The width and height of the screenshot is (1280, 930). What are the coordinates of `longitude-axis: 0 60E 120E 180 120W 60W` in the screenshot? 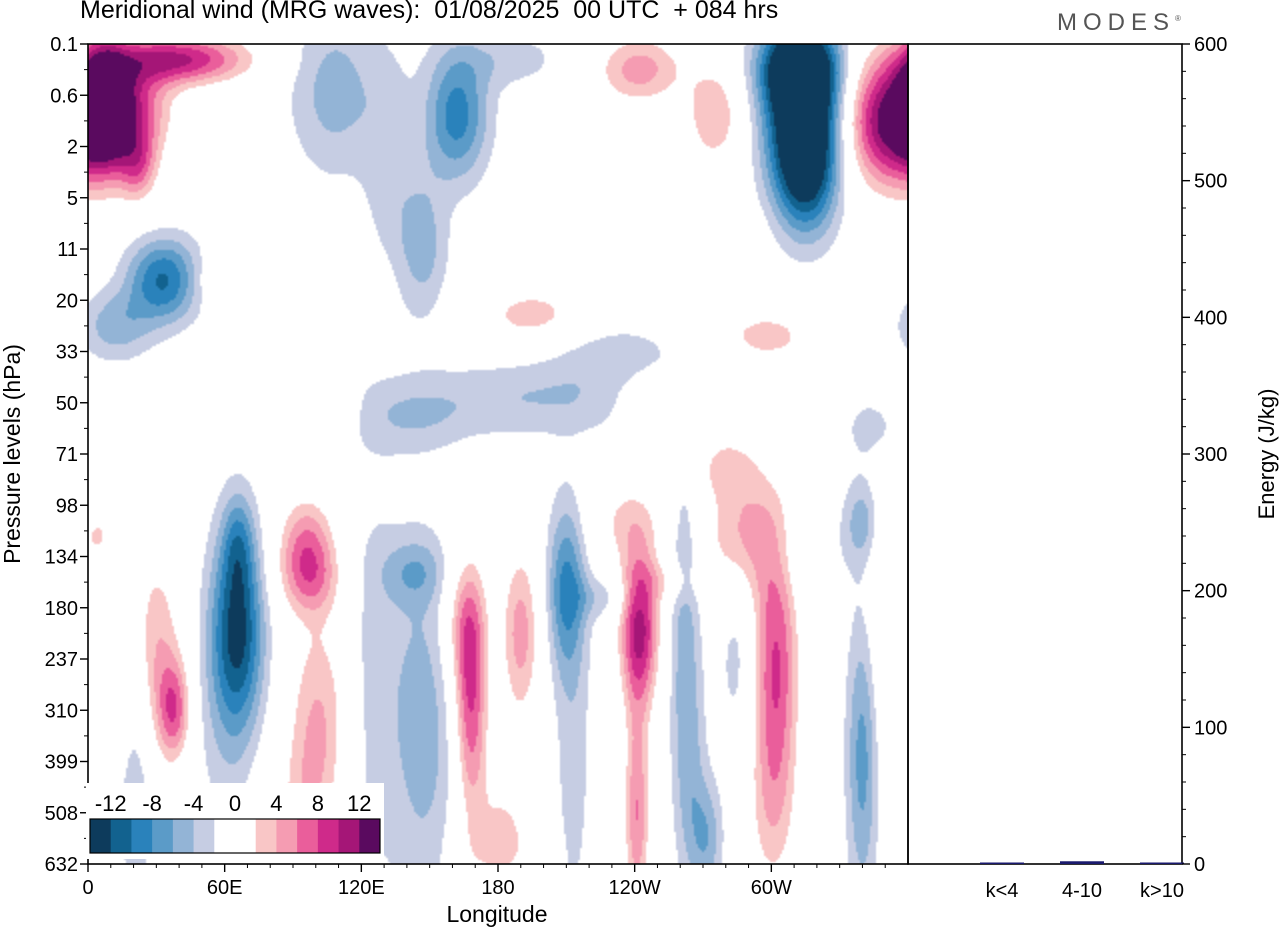 It's located at (484, 881).